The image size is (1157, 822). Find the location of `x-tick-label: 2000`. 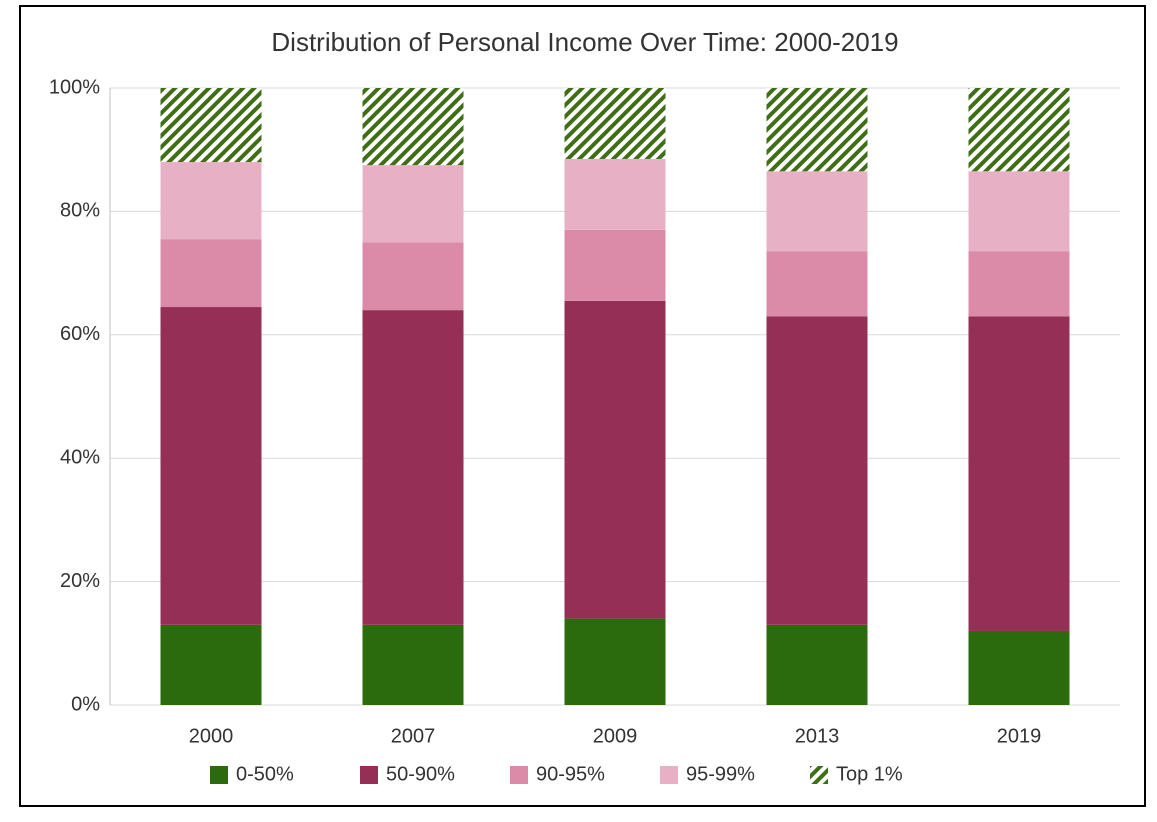

x-tick-label: 2000 is located at coordinates (211, 736).